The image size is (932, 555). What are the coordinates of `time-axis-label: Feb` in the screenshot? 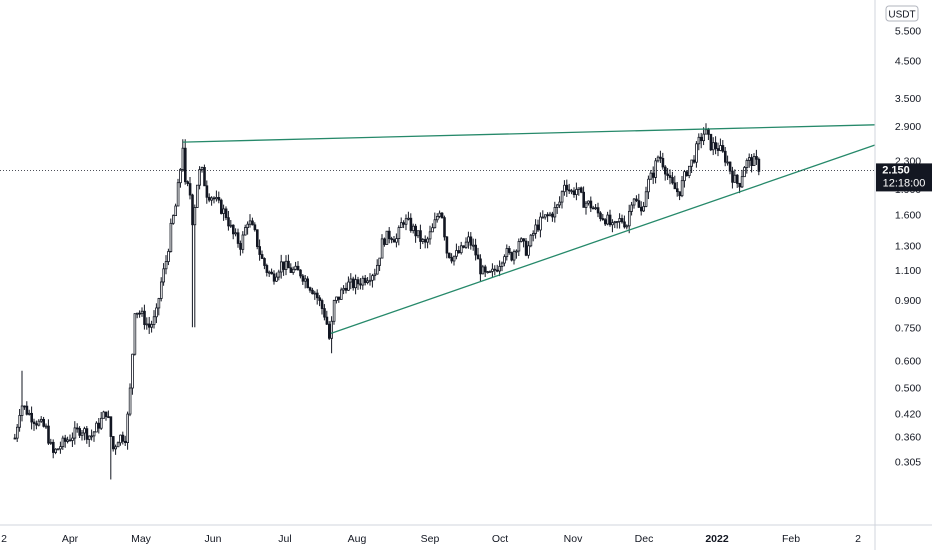 It's located at (791, 539).